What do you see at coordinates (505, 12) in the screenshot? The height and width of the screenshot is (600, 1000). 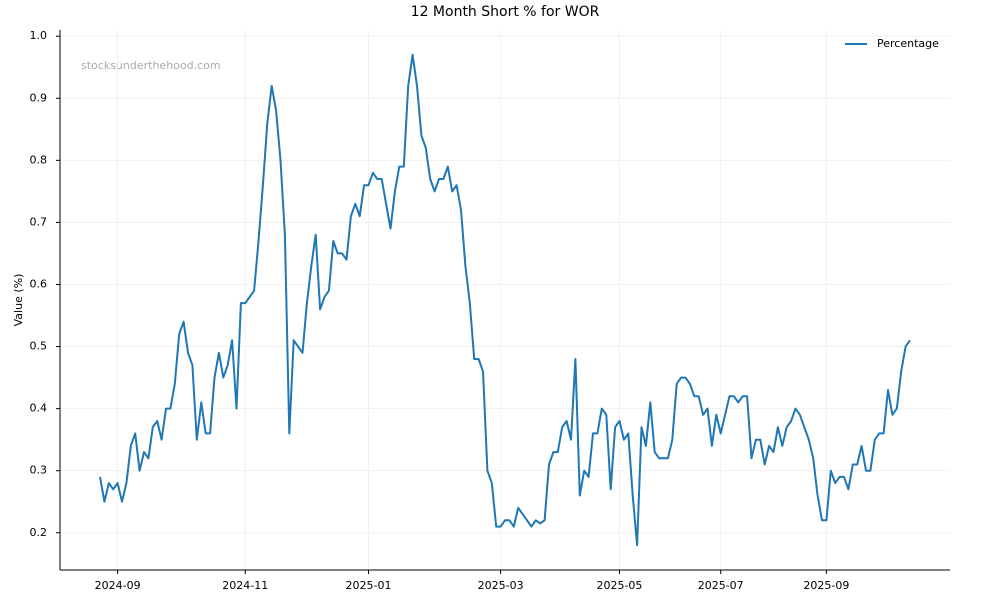 I see `chart-title: 12 Month Short % for WOR` at bounding box center [505, 12].